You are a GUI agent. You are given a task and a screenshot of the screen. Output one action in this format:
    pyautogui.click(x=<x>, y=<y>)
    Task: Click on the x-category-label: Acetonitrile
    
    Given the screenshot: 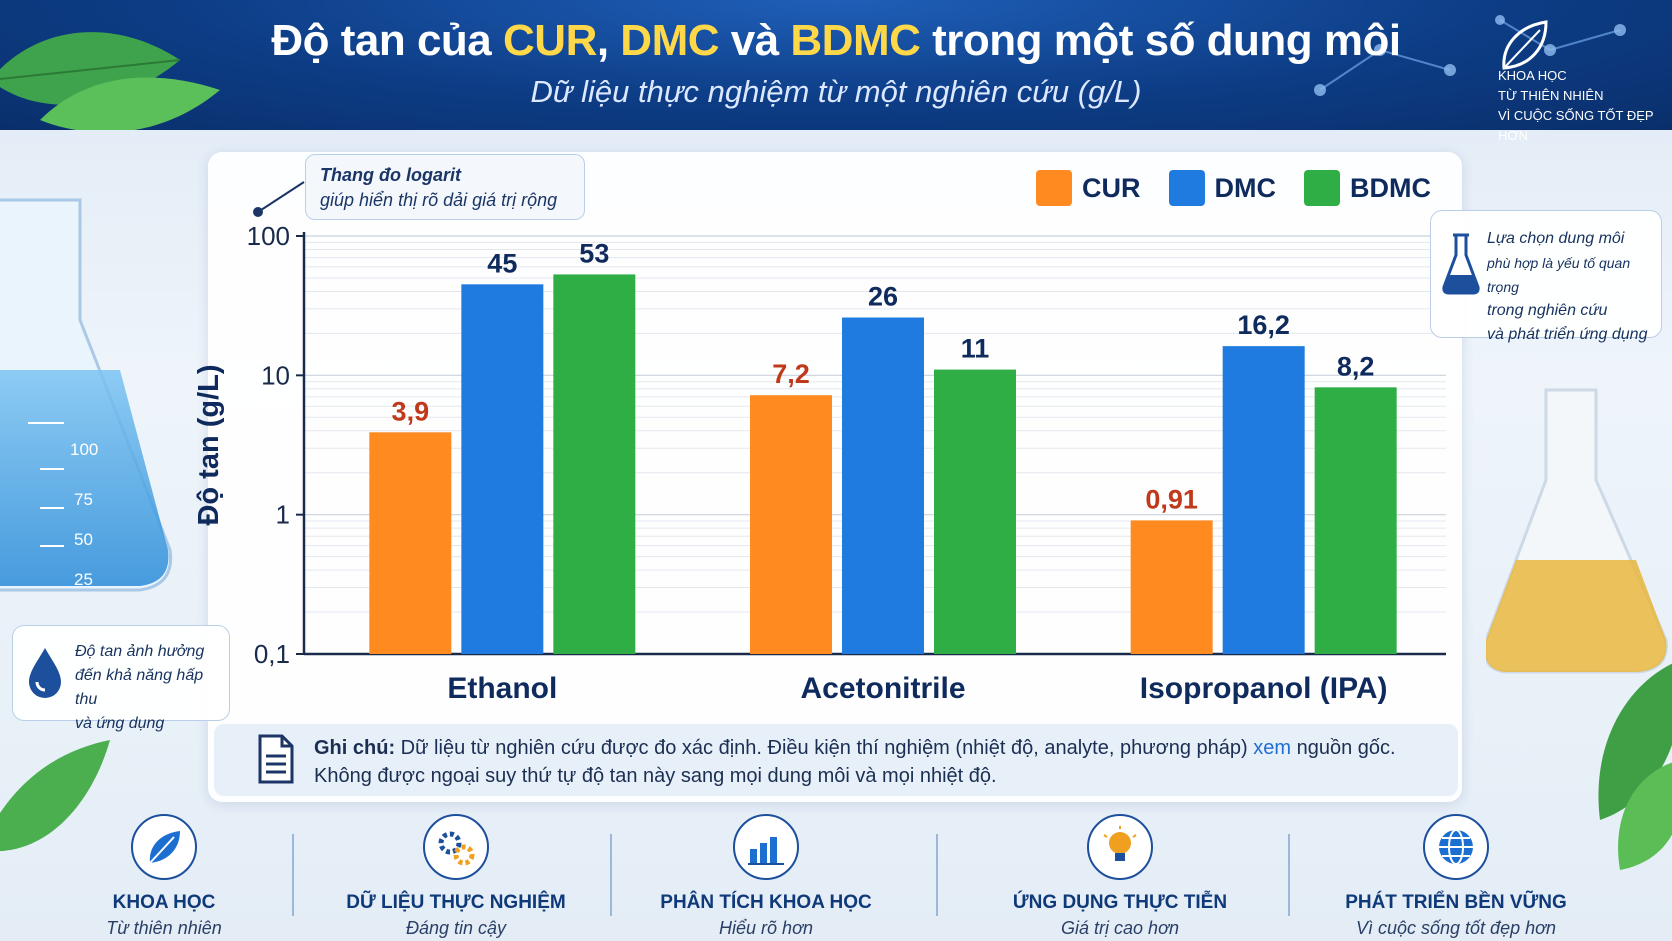 What is the action you would take?
    pyautogui.click(x=882, y=688)
    